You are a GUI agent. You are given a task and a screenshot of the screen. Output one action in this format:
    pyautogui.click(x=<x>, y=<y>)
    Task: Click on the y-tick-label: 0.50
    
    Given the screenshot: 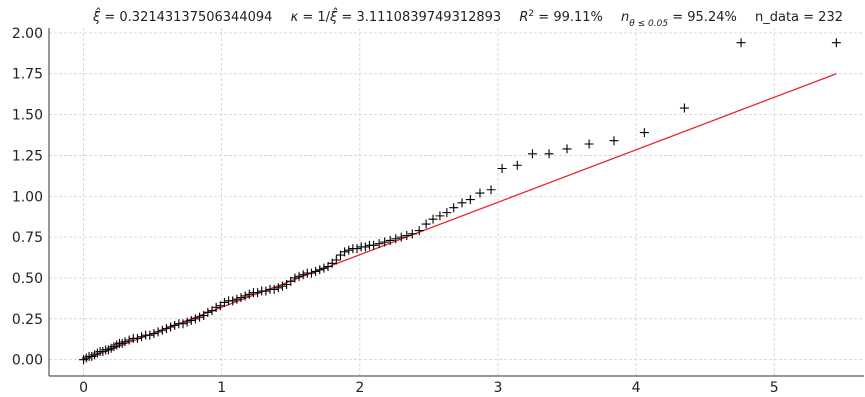 What is the action you would take?
    pyautogui.click(x=27, y=279)
    